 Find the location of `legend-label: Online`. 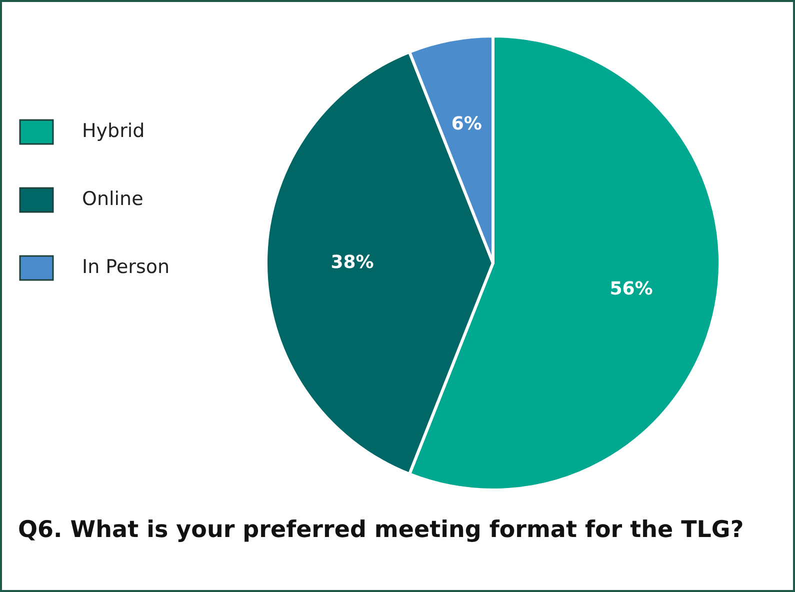

legend-label: Online is located at coordinates (113, 199).